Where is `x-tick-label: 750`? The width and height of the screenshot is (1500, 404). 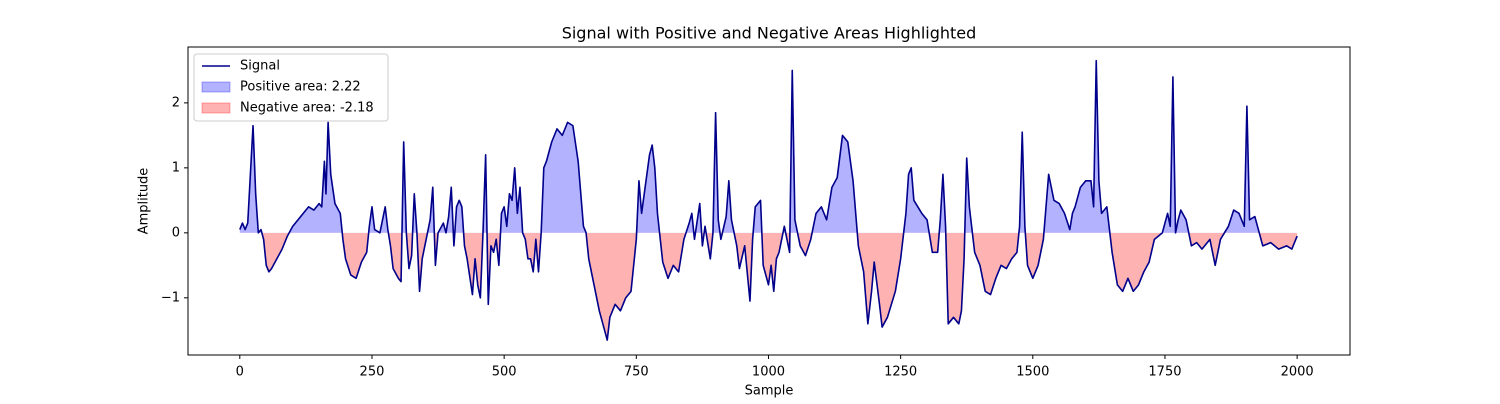 x-tick-label: 750 is located at coordinates (636, 372).